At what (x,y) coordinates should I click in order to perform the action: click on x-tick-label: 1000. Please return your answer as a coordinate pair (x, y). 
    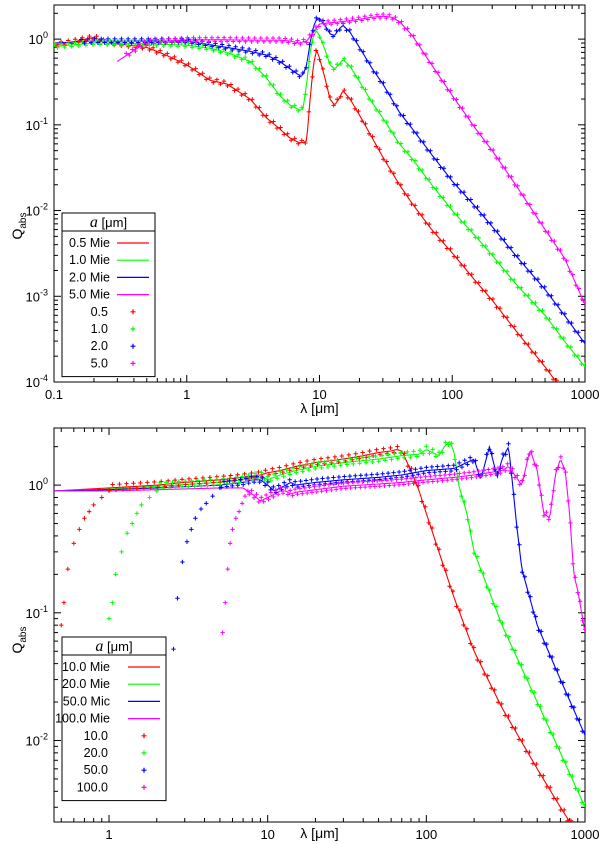
    Looking at the image, I should click on (585, 834).